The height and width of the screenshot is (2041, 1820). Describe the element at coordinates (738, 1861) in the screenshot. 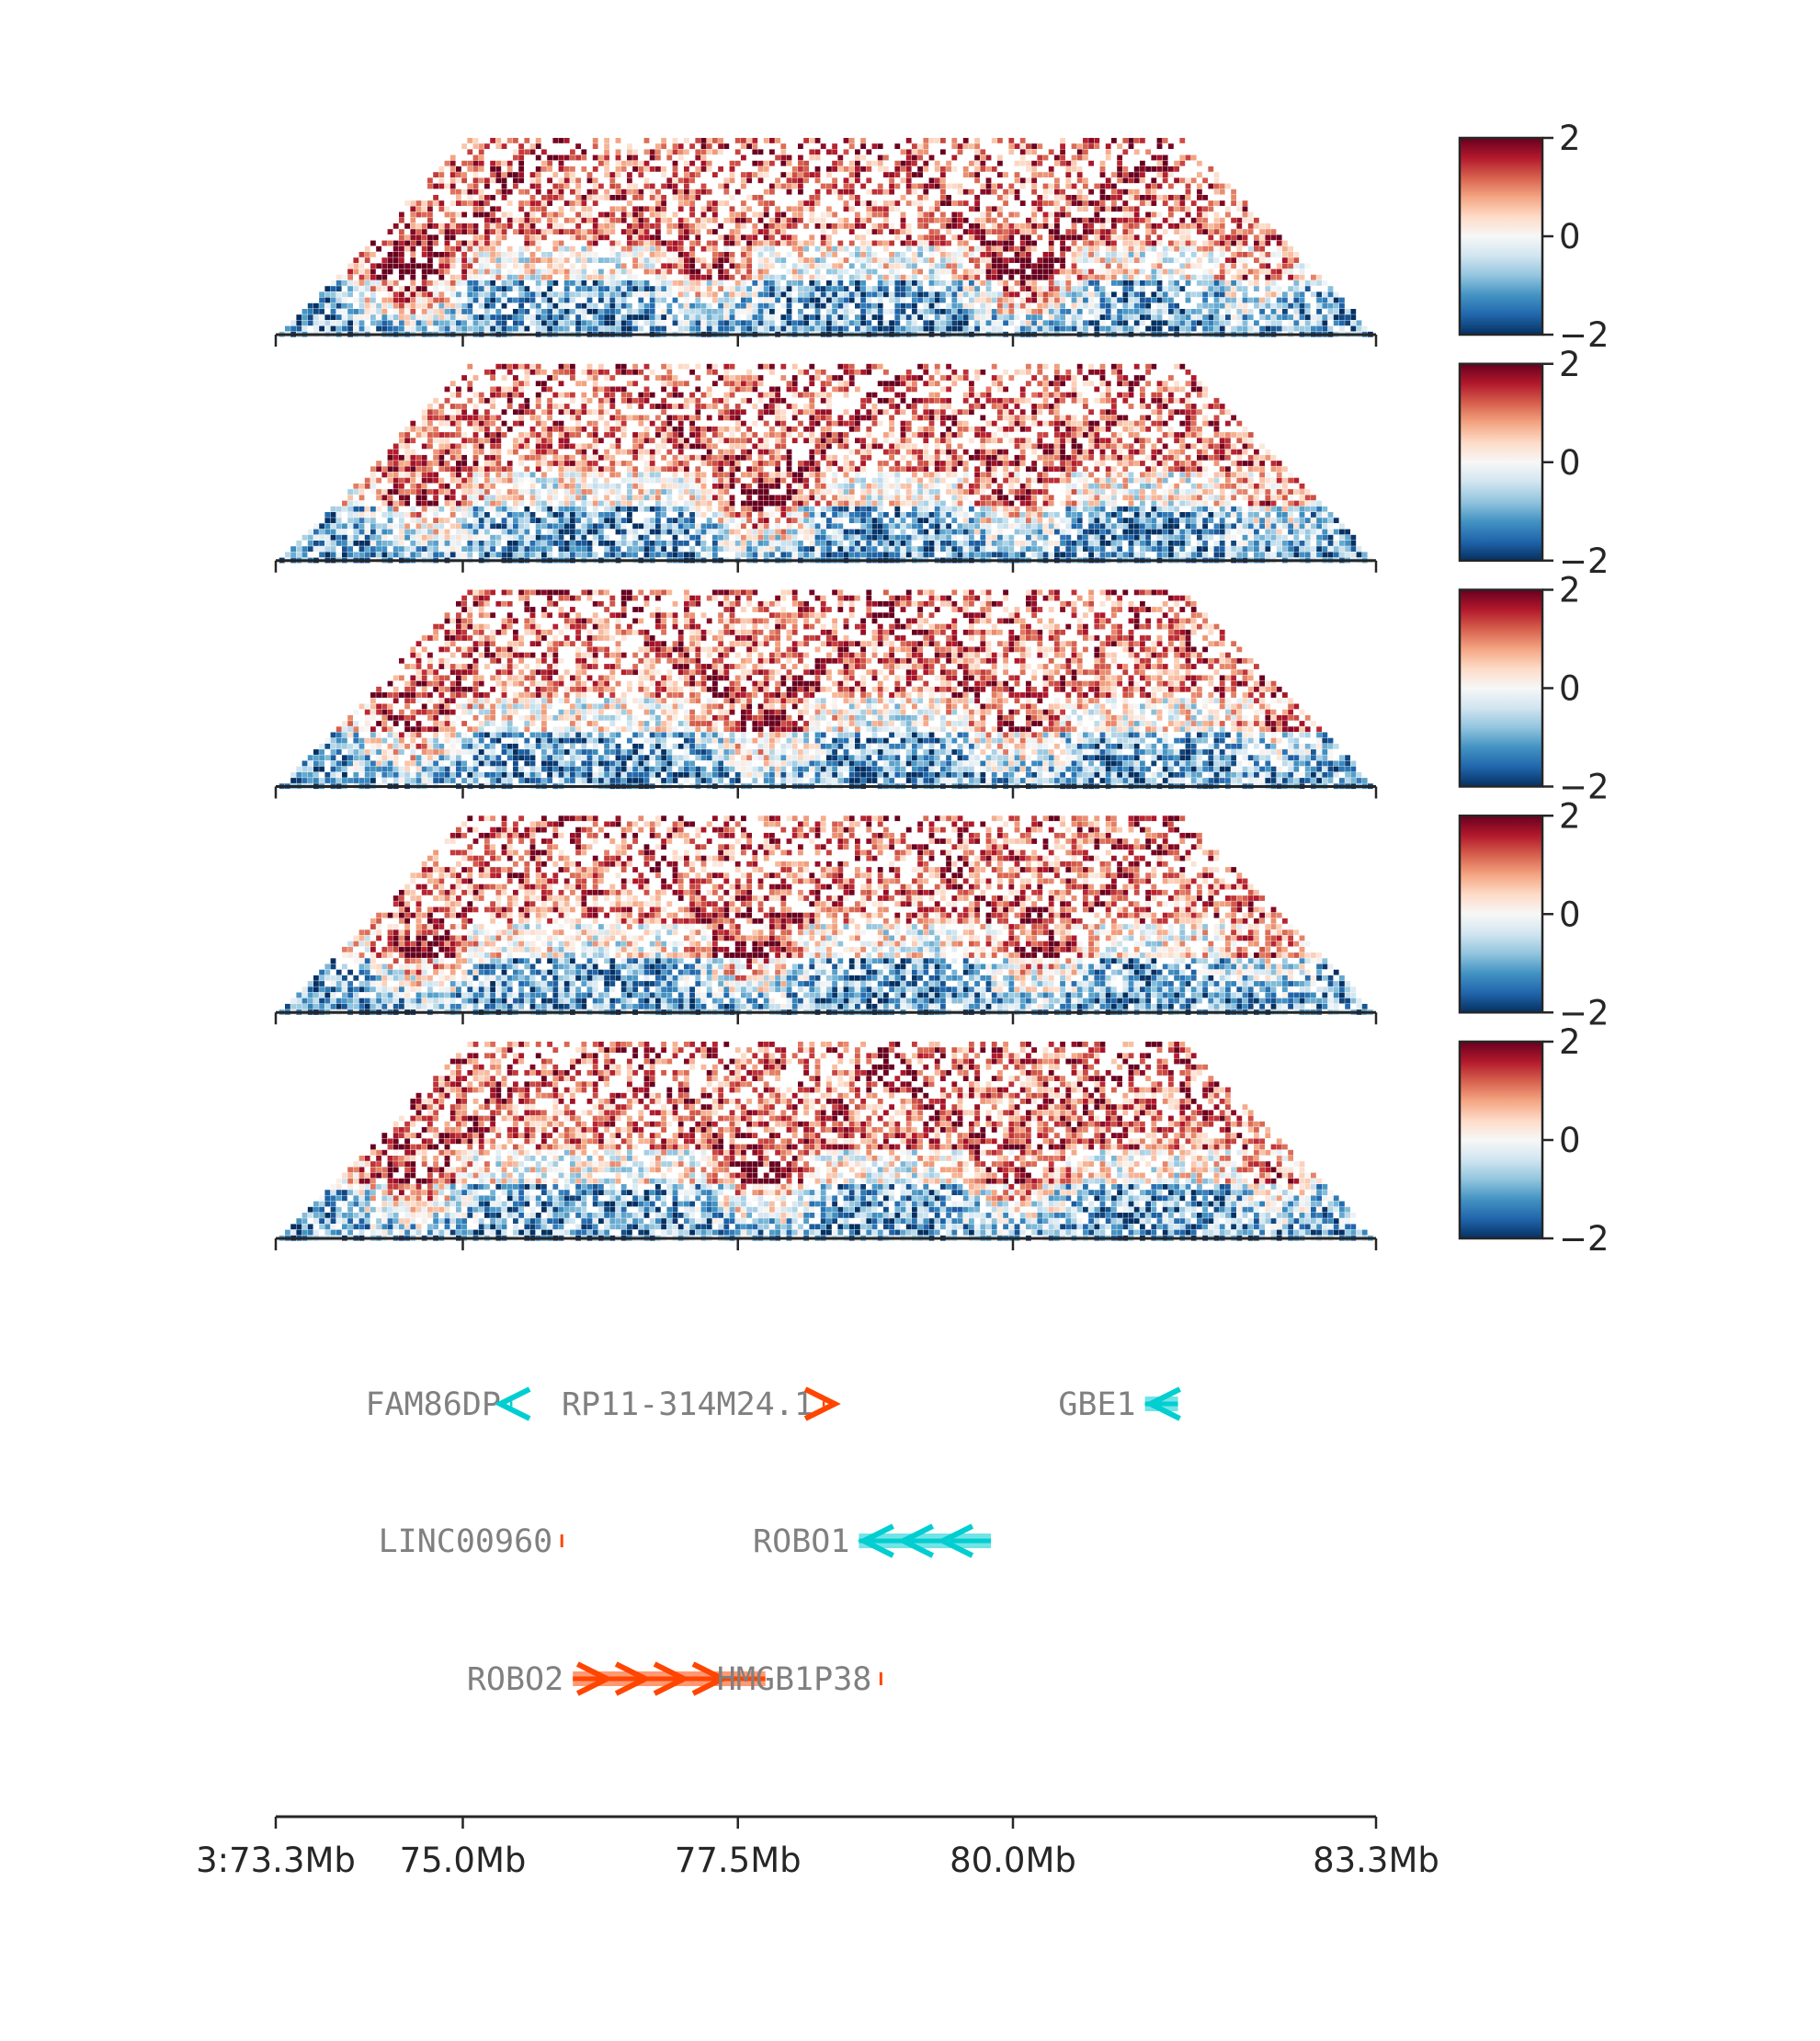

I see `axis-tick-label: 77.5Mb` at that location.